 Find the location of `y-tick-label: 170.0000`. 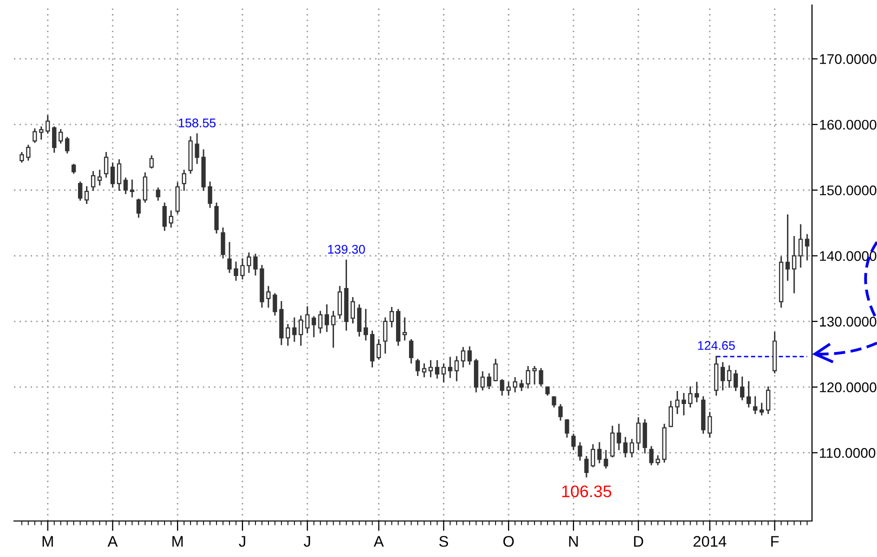

y-tick-label: 170.0000 is located at coordinates (848, 59).